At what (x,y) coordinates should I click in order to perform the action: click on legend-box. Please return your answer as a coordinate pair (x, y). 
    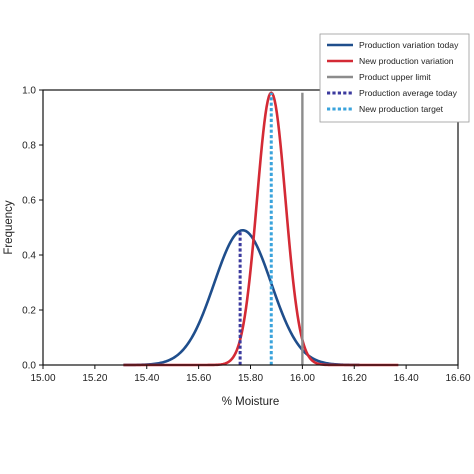
    Looking at the image, I should click on (394, 78).